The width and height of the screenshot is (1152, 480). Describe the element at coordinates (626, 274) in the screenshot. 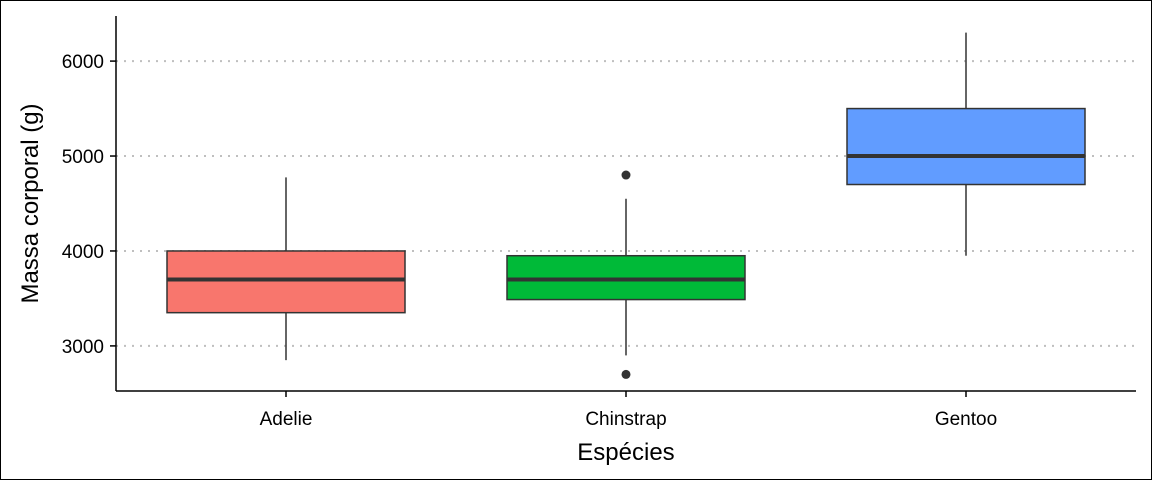

I see `box-chinstrap` at that location.